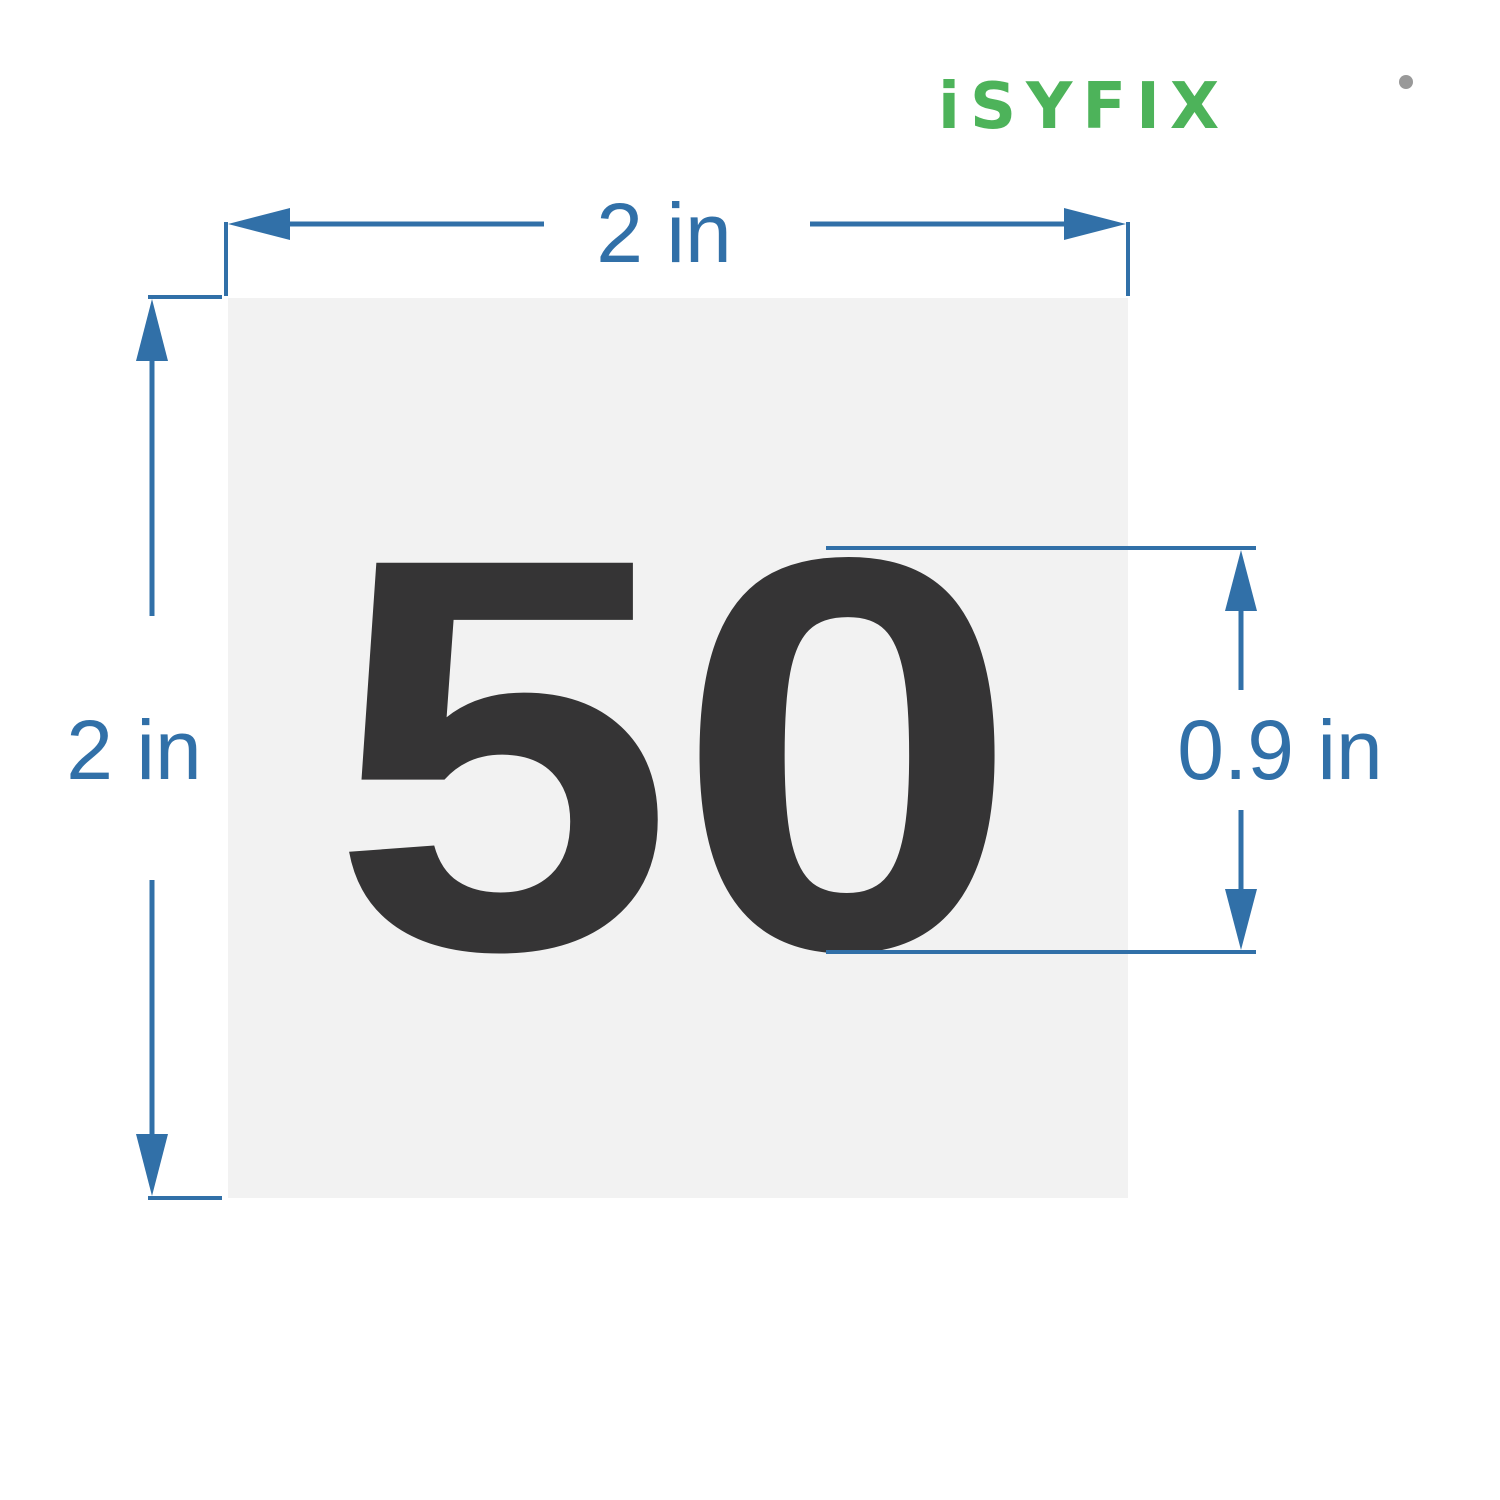  I want to click on registered-mark-icon, so click(1406, 82).